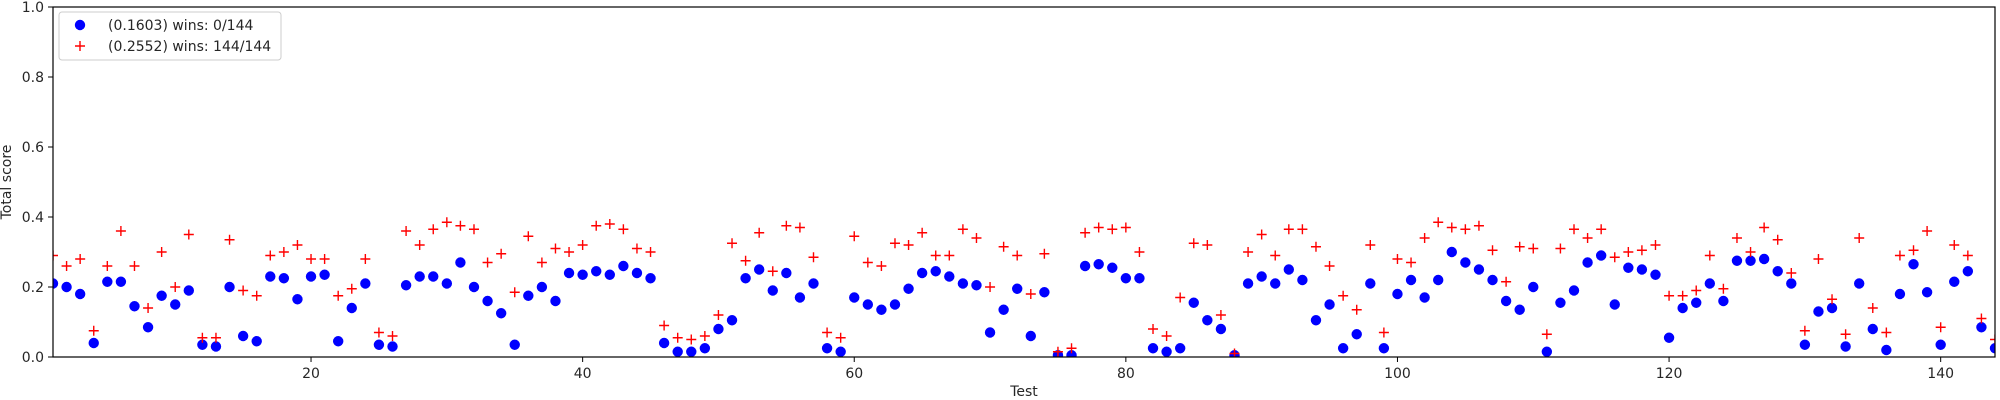 This screenshot has width=2000, height=400. Describe the element at coordinates (180, 26) in the screenshot. I see `legend-label-series-0: (0.1603) wins: 0/144` at that location.